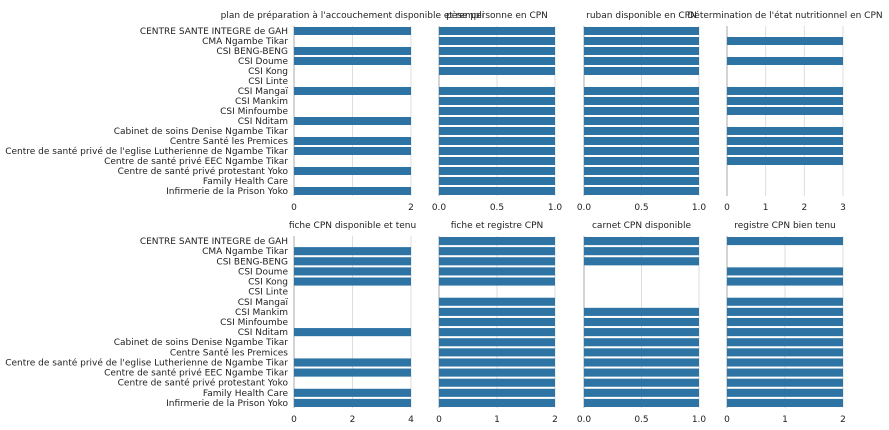  Describe the element at coordinates (214, 242) in the screenshot. I see `category-label-1-0: CENTRE SANTE INTEGRE de GAH` at that location.